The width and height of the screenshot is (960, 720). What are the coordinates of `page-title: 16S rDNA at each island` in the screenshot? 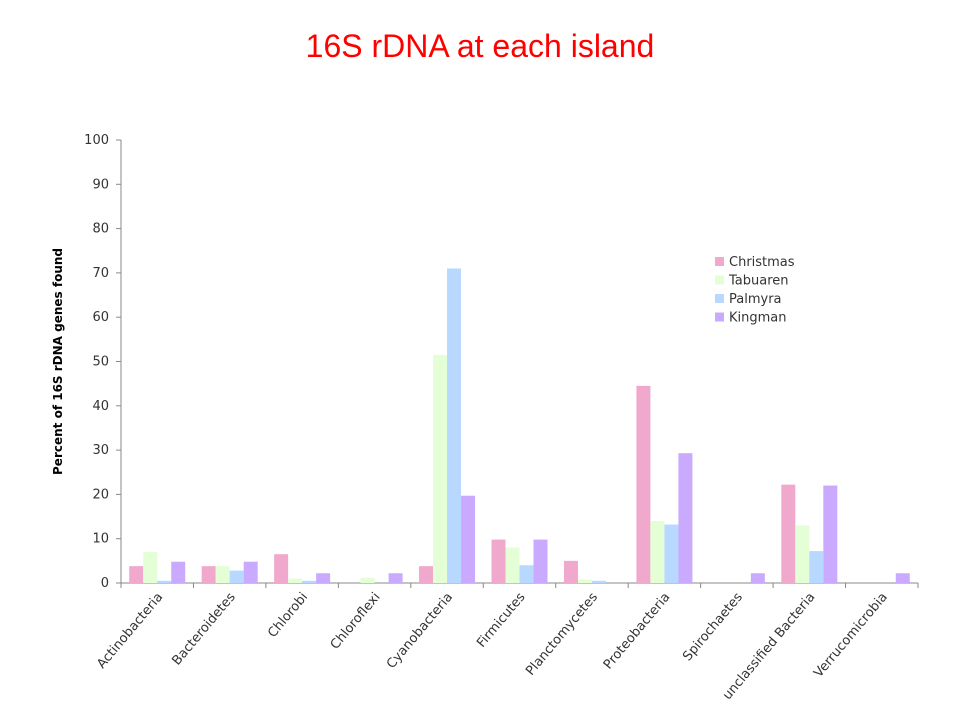 It's located at (480, 46).